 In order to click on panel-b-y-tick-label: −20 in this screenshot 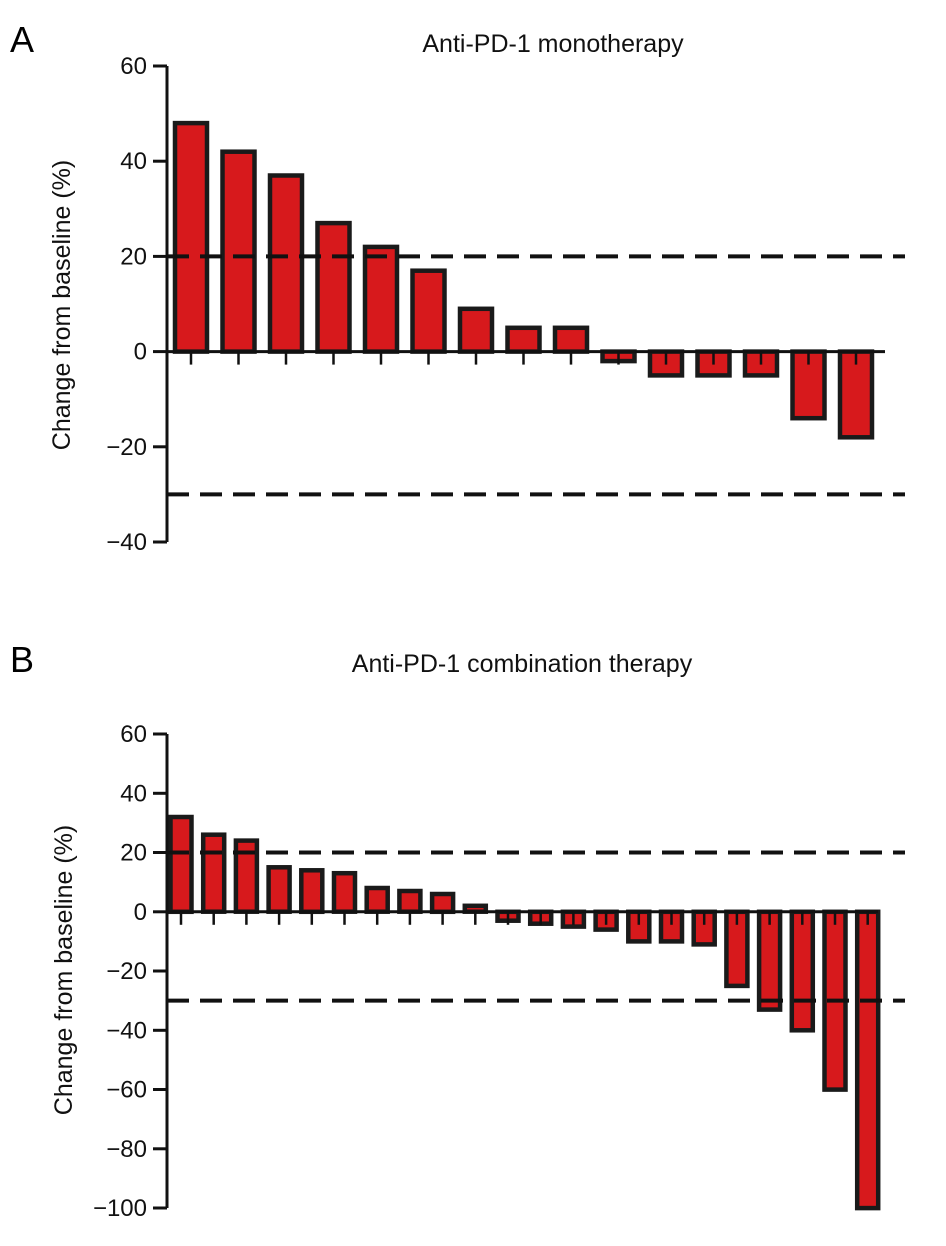, I will do `click(126, 971)`.